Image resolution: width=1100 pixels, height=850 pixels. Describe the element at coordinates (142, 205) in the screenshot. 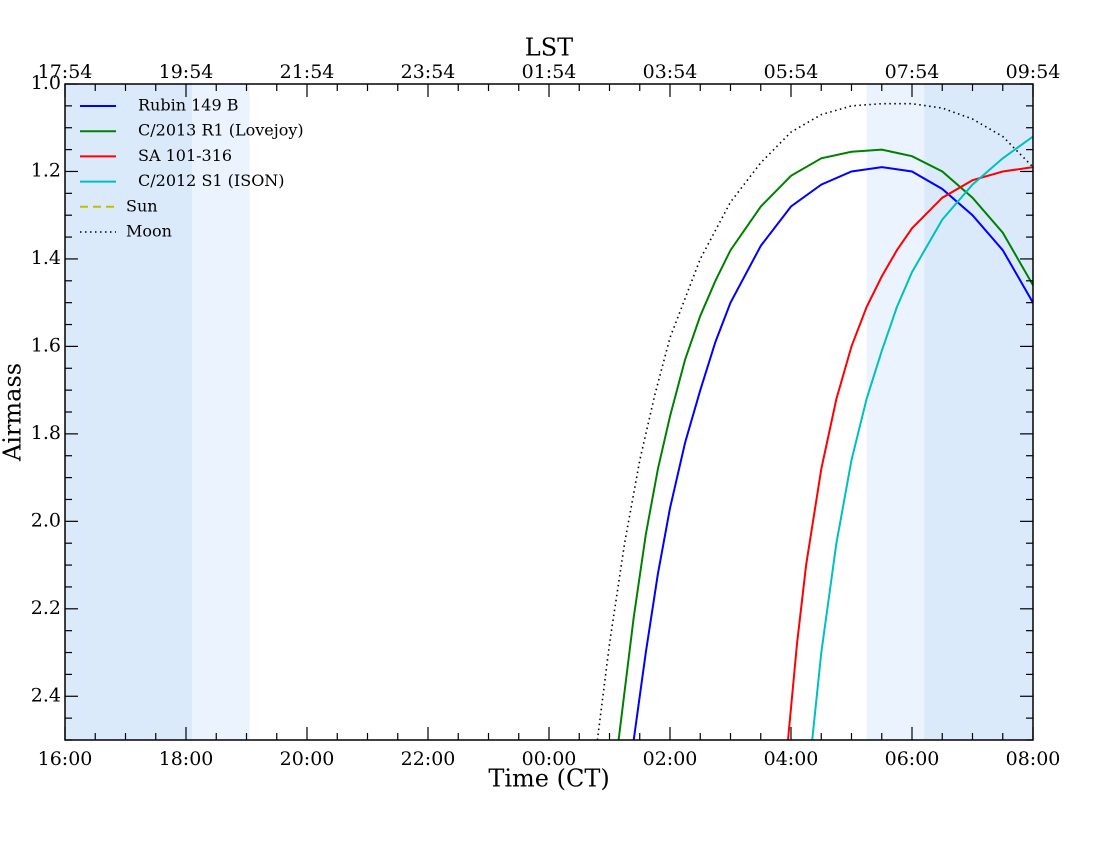

I see `legend-label-4: Sun` at that location.